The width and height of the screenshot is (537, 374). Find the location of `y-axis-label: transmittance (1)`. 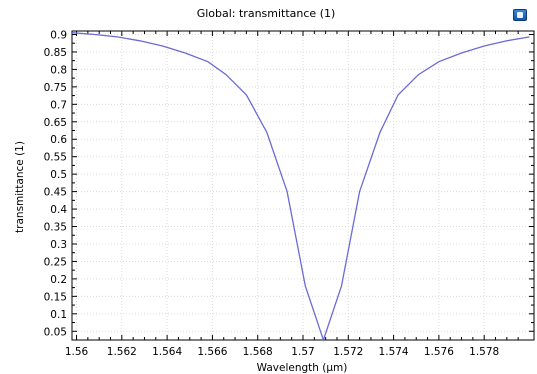

y-axis-label: transmittance (1) is located at coordinates (20, 187).